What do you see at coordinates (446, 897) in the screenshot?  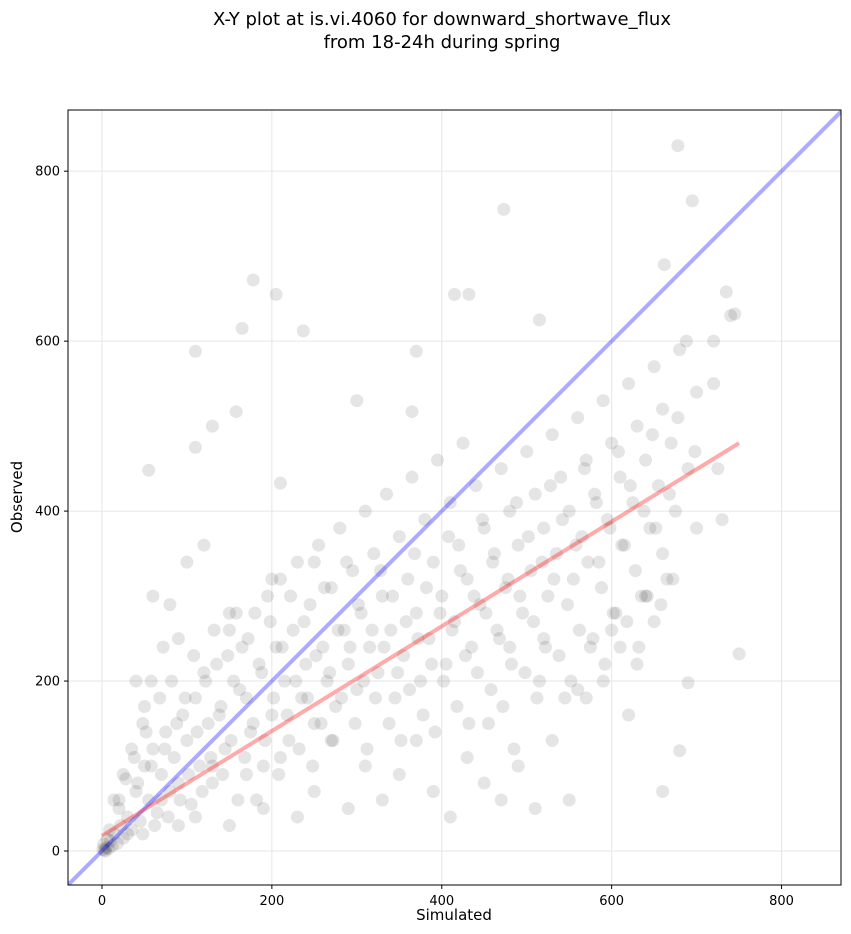 I see `x-axis-ticks: 0 200 400 600 800` at bounding box center [446, 897].